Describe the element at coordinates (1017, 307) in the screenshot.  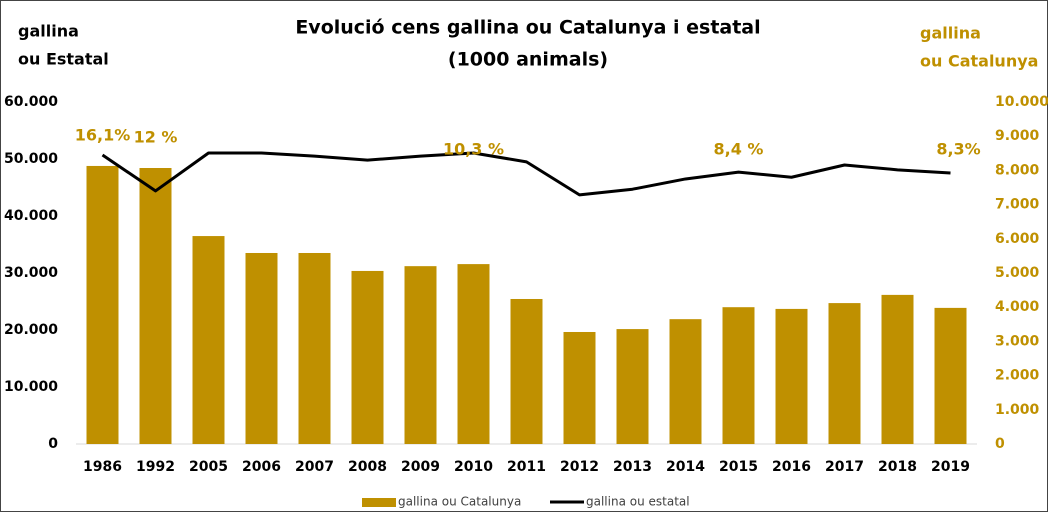
I see `y2-tick-label: 4.000` at that location.